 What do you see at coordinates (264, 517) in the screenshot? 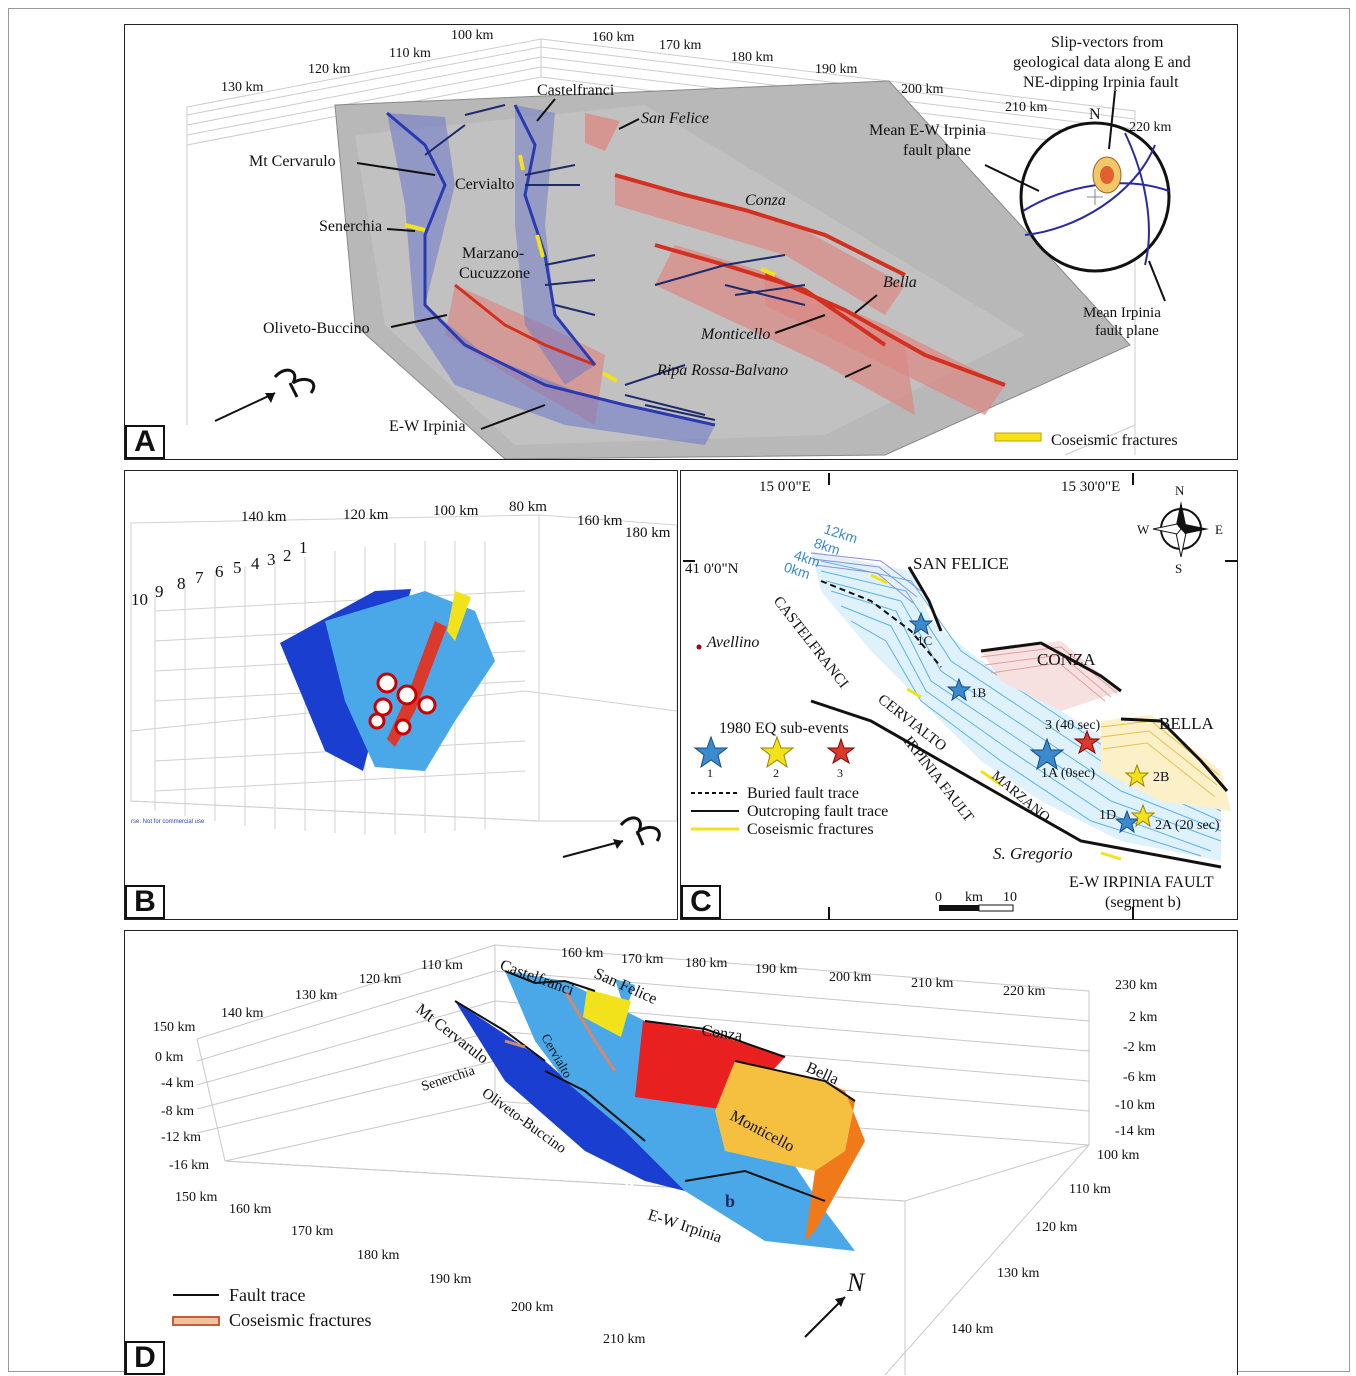
I see `b-km-140: 140 km` at bounding box center [264, 517].